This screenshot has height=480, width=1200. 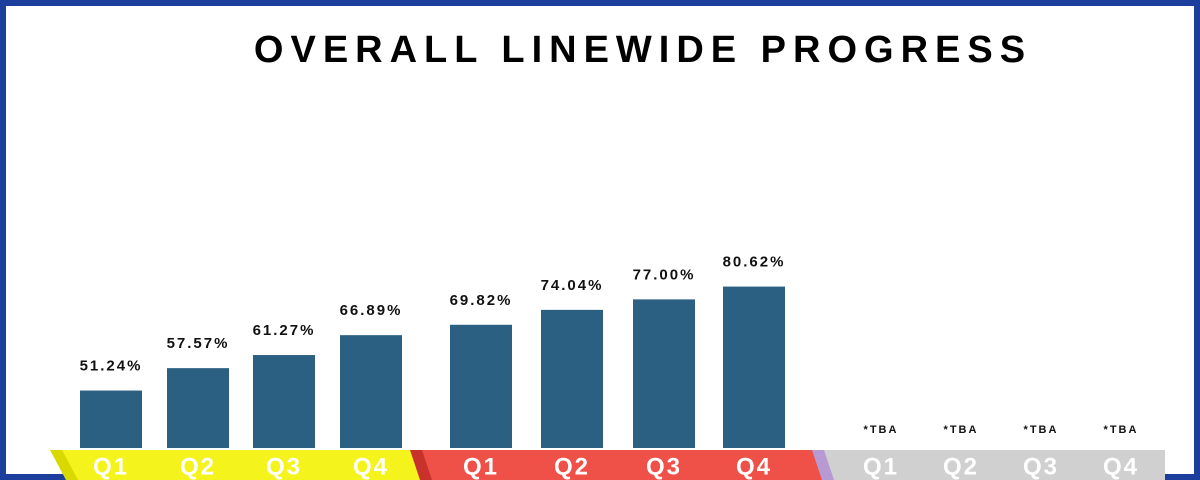 What do you see at coordinates (111, 366) in the screenshot?
I see `value-label: 51.24%` at bounding box center [111, 366].